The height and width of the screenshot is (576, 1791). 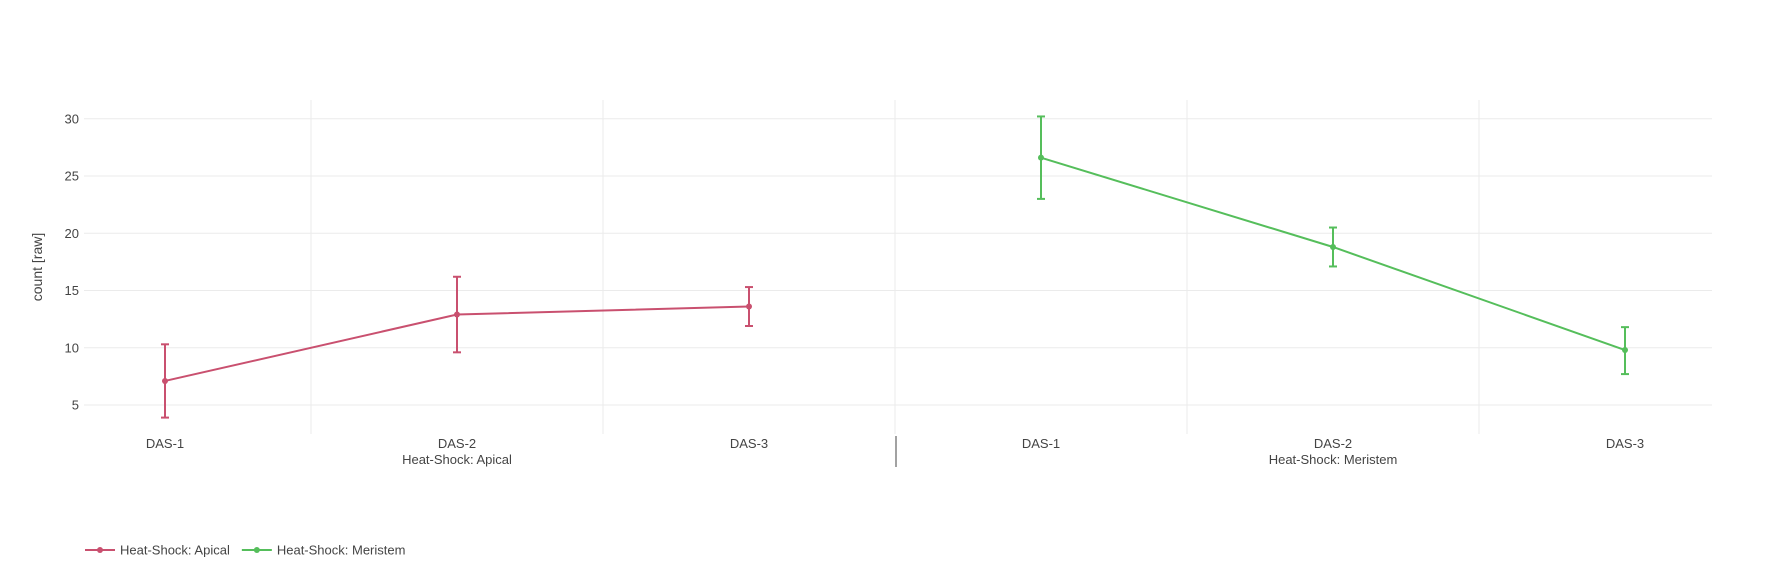 I want to click on x-axis-group-labels: Heat-Shock: Apical Heat-Shock: Meristem, so click(x=899, y=459).